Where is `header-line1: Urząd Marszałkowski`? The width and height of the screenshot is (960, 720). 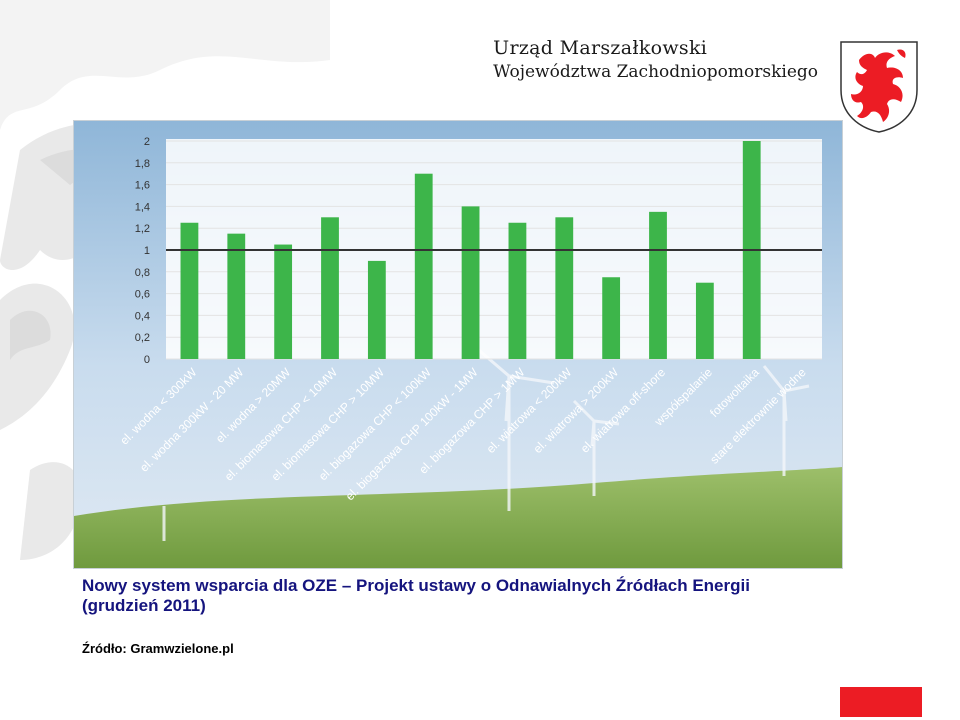 header-line1: Urząd Marszałkowski is located at coordinates (600, 48).